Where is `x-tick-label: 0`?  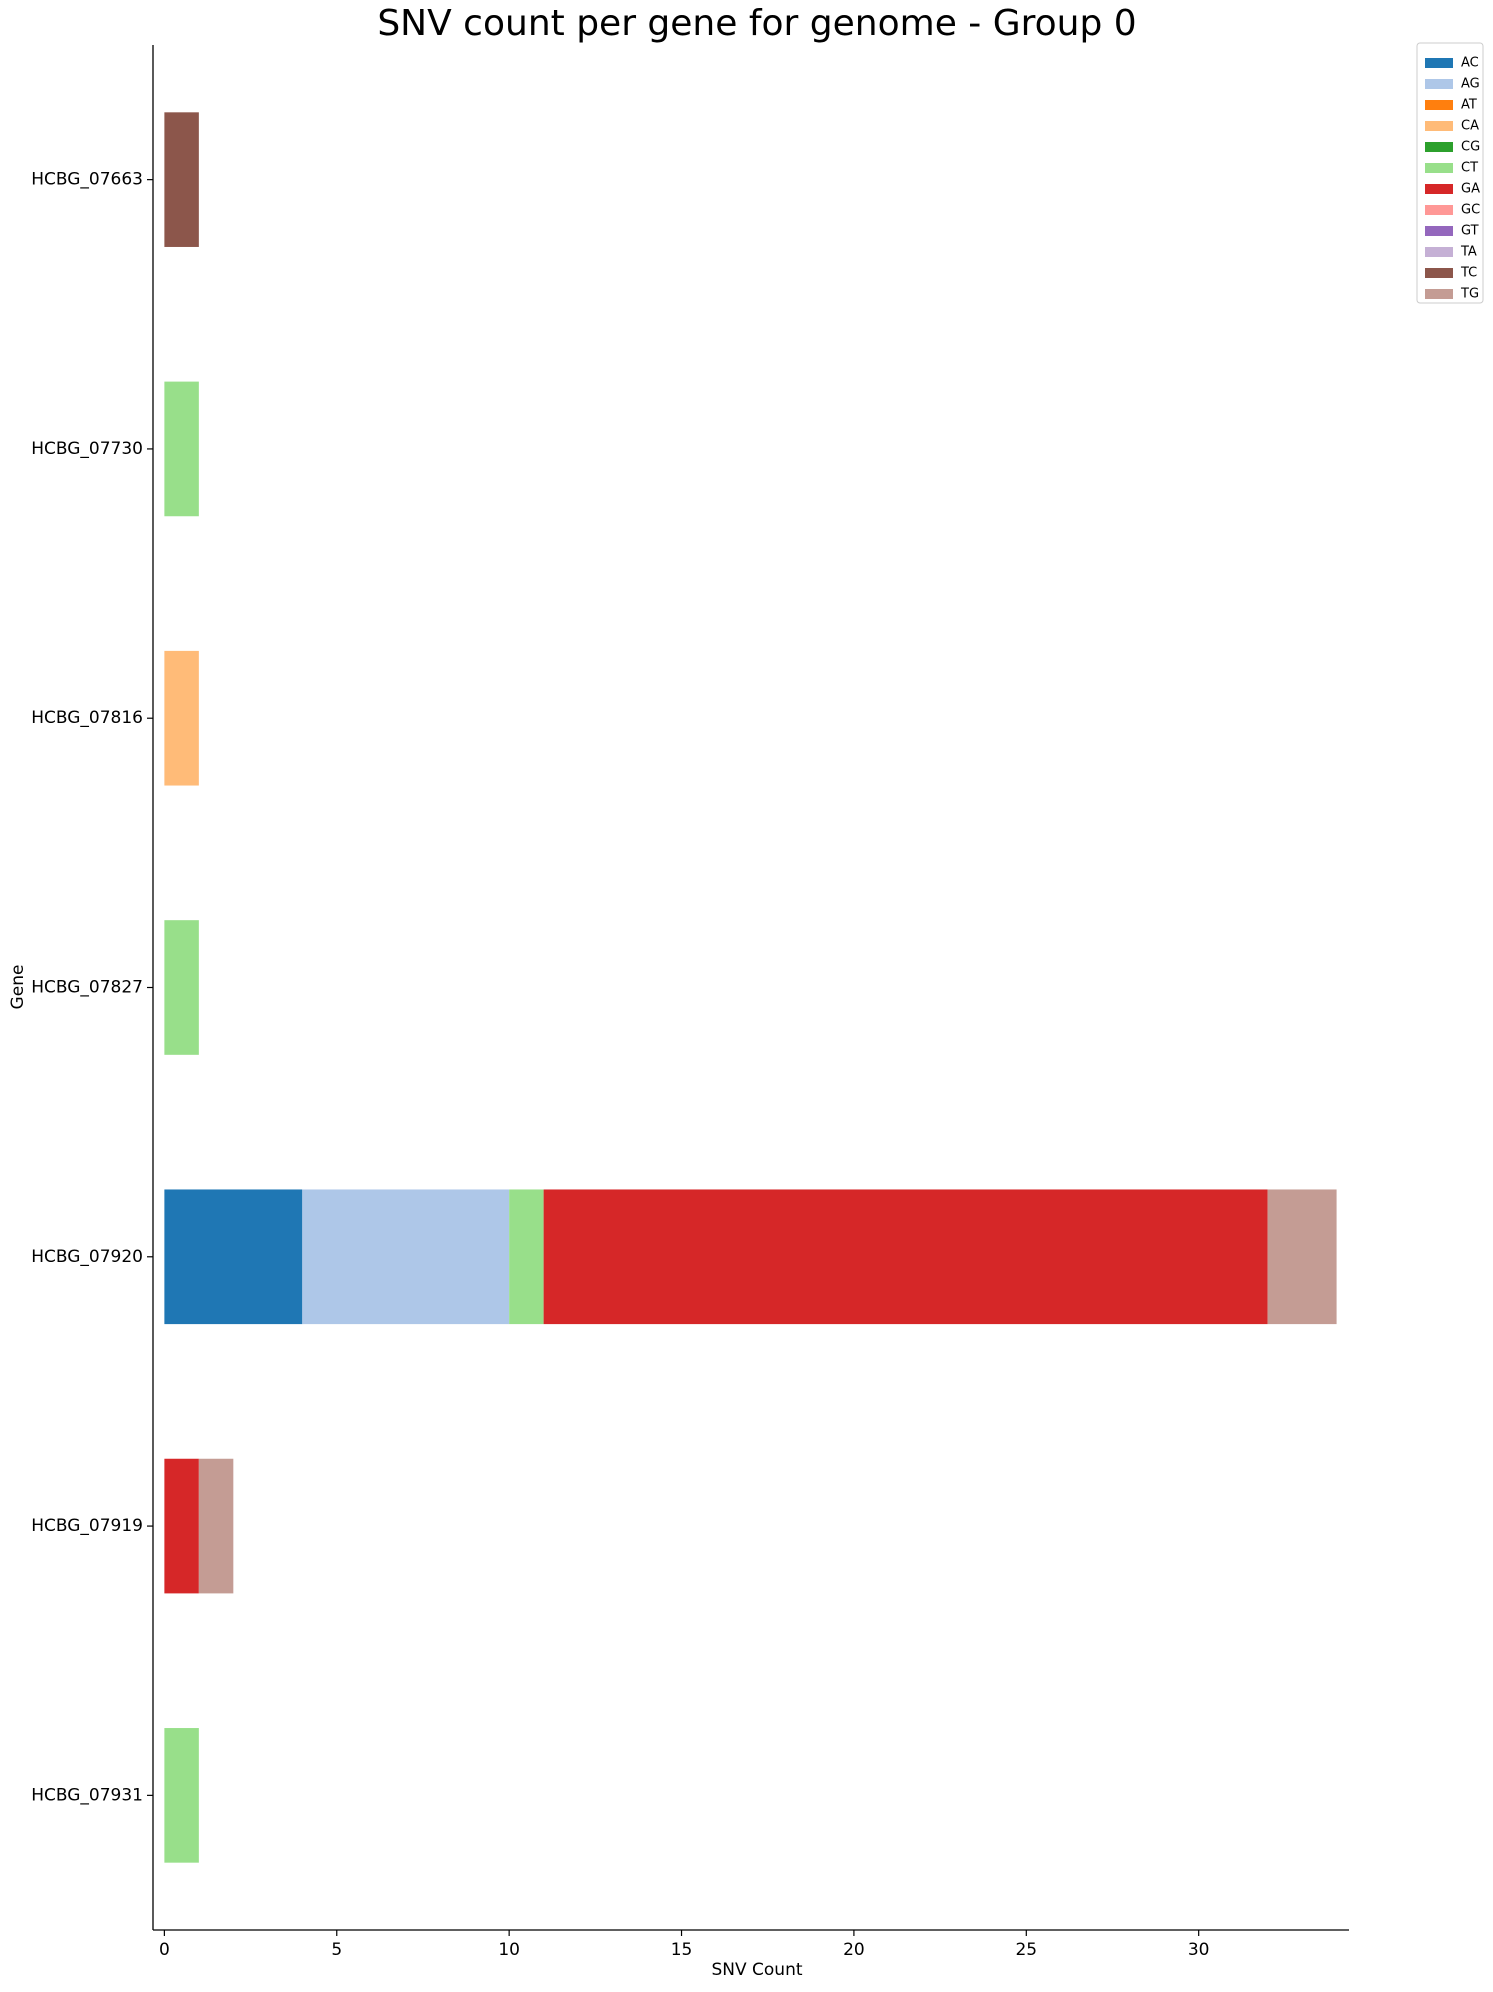 x-tick-label: 0 is located at coordinates (164, 1950).